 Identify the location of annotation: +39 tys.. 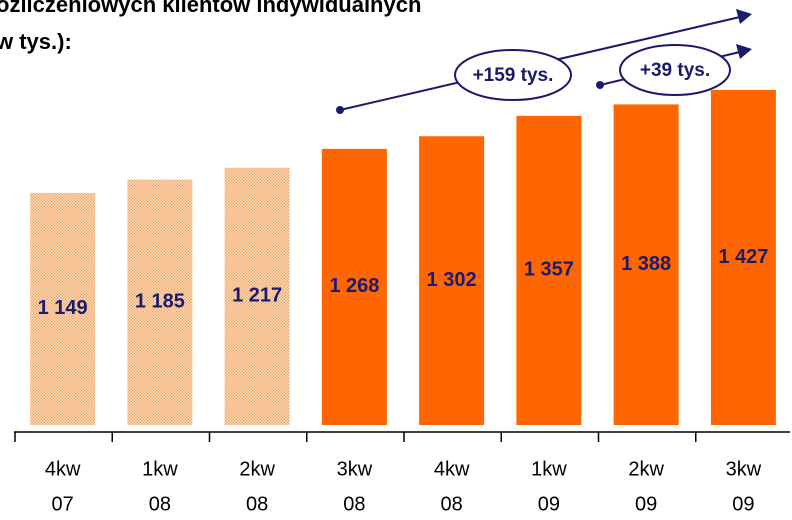
(675, 70).